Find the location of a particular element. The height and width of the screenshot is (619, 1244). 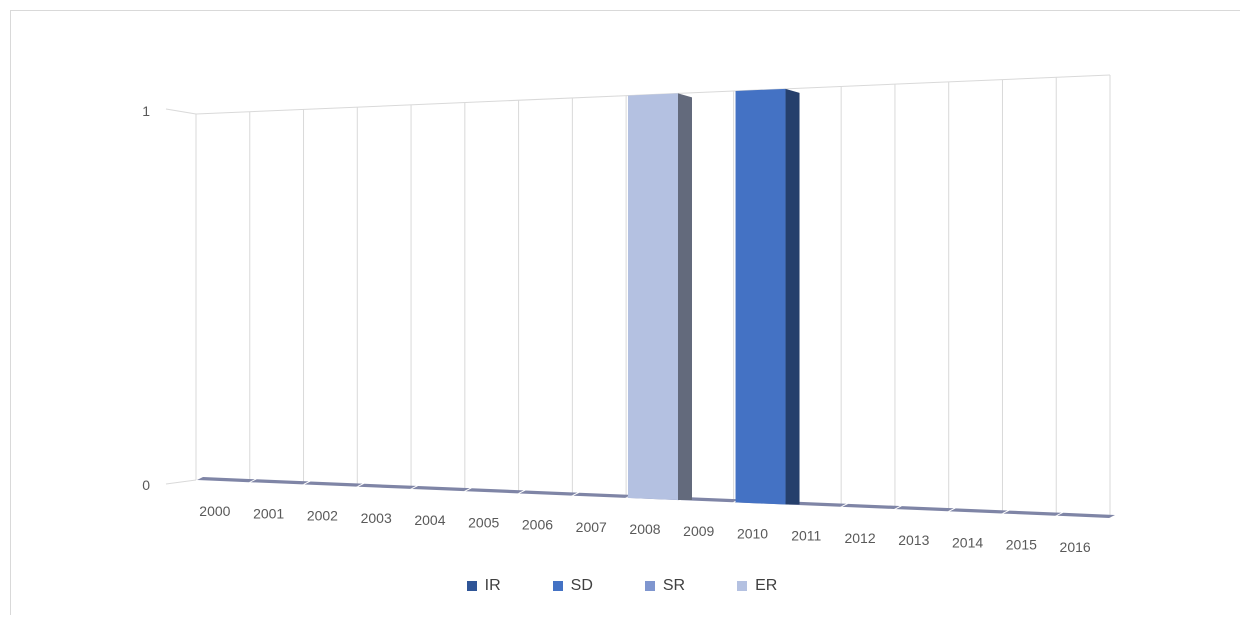

x-tick-label: 2005 is located at coordinates (483, 522).